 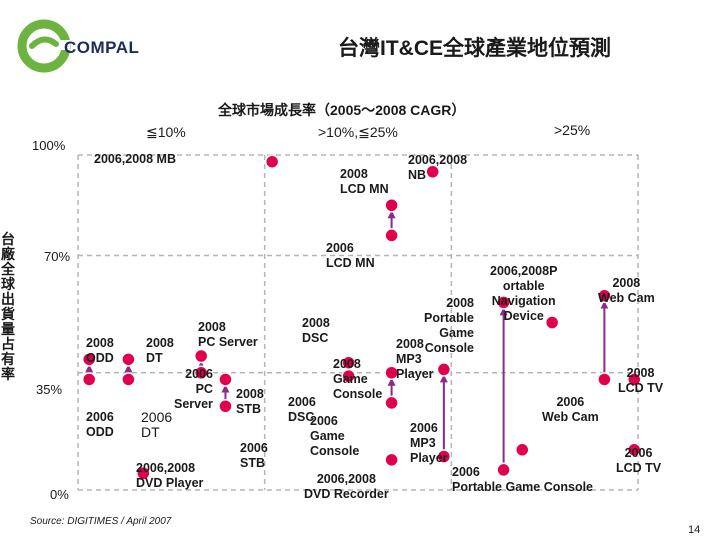 What do you see at coordinates (157, 424) in the screenshot?
I see `label-dt-2006: 2006 DT` at bounding box center [157, 424].